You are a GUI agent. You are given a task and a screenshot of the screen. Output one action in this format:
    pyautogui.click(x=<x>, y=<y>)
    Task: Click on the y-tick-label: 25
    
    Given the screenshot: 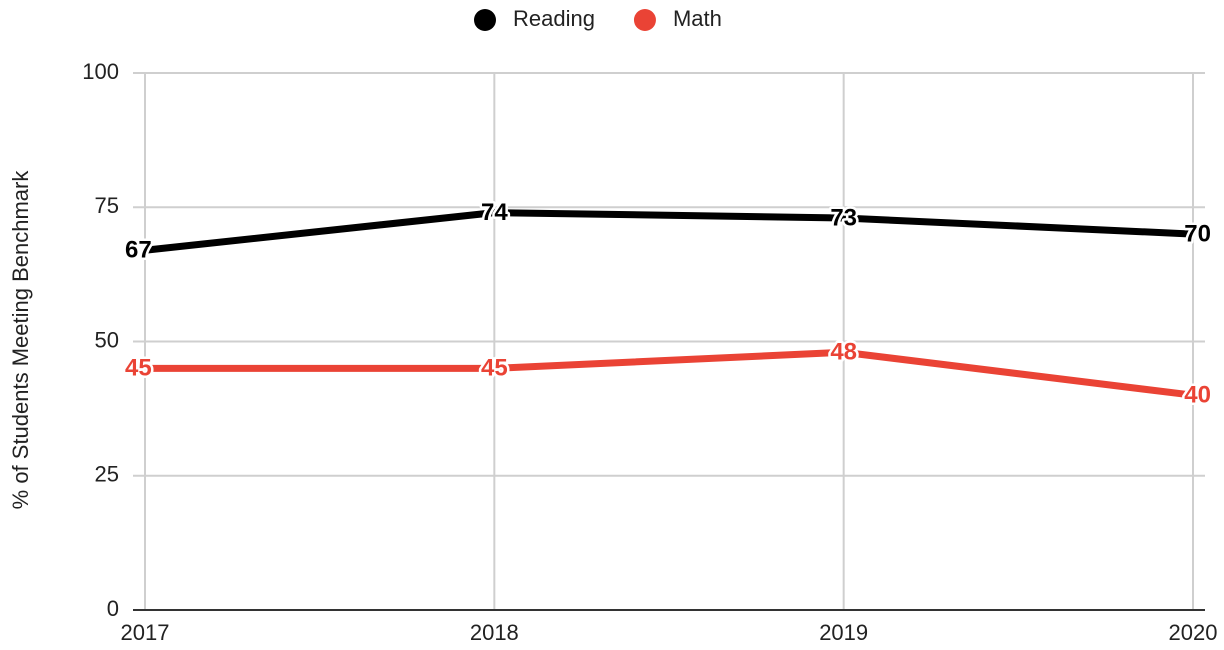 What is the action you would take?
    pyautogui.click(x=107, y=474)
    